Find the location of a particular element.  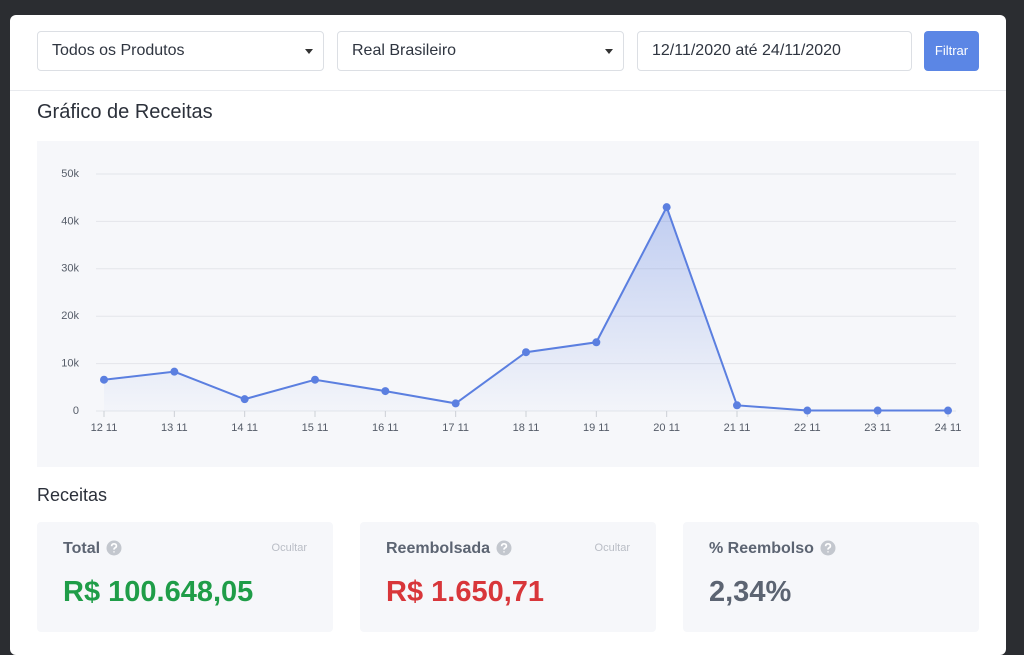

x-tick-label: 12 11 is located at coordinates (104, 428).